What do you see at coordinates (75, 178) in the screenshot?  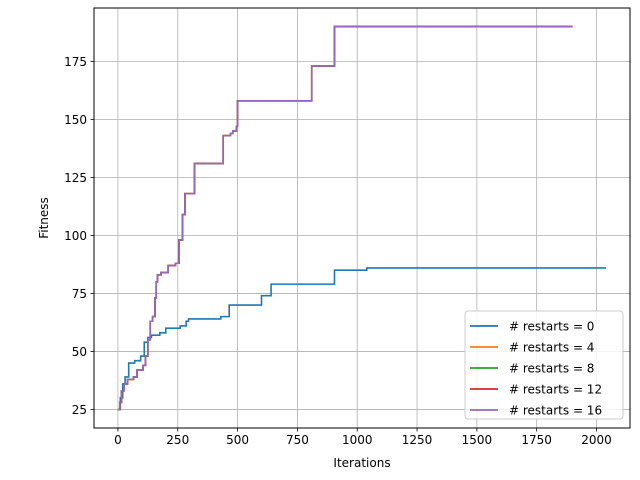 I see `y-tick-label: 125` at bounding box center [75, 178].